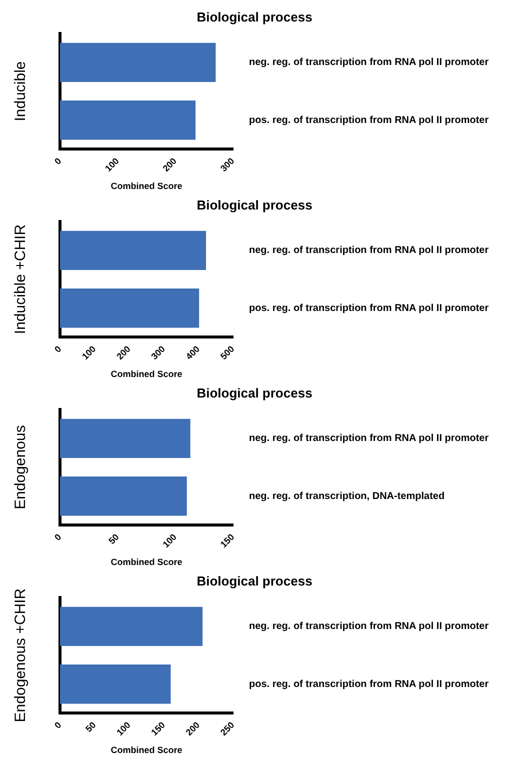 The height and width of the screenshot is (759, 515). Describe the element at coordinates (347, 496) in the screenshot. I see `y-tick-label: neg. reg. of transcription, DNA-templated` at that location.